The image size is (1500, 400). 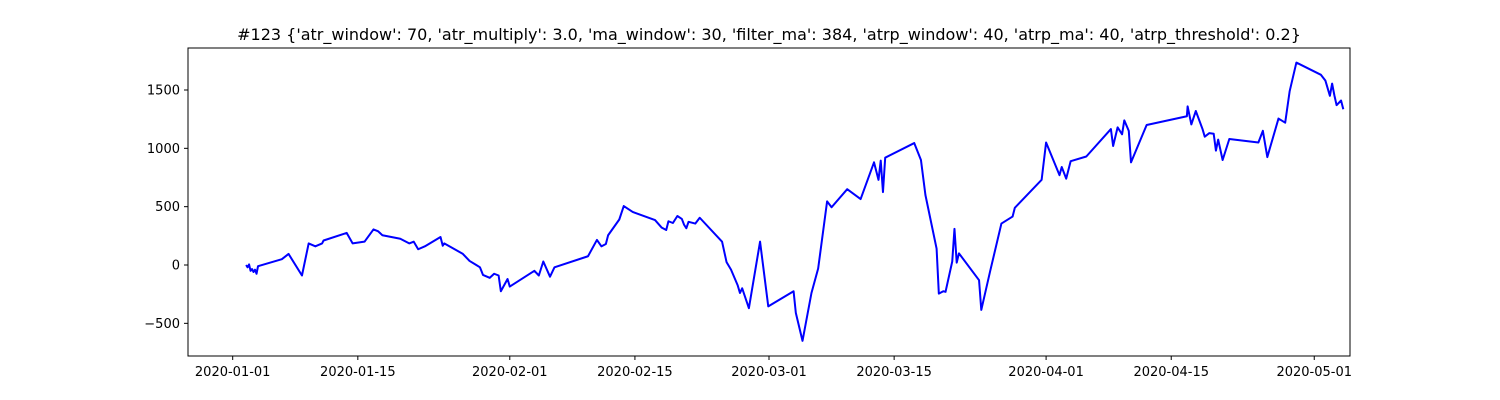 I want to click on y-tick-label: 0, so click(x=176, y=266).